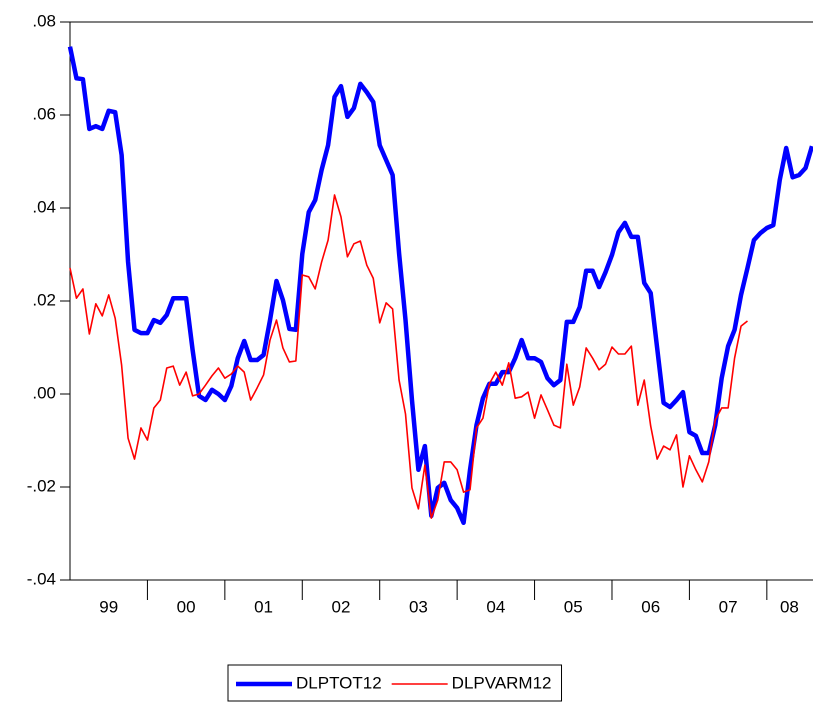 The width and height of the screenshot is (813, 704). I want to click on y-tick-label: -.04, so click(41, 578).